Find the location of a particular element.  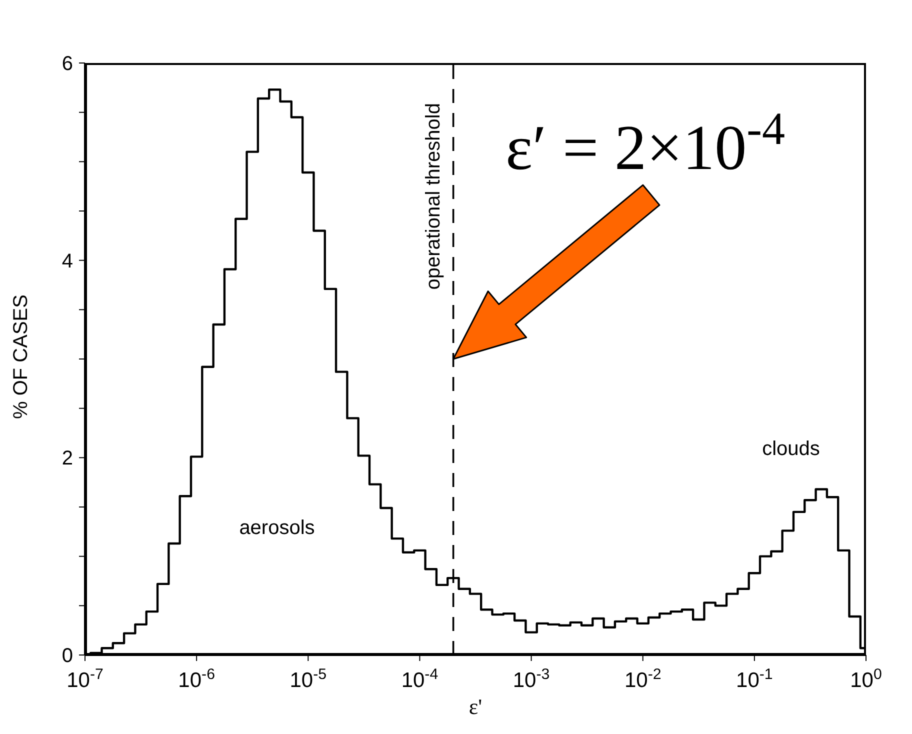

x-tick-label: 10$^{-2}$ is located at coordinates (643, 679).